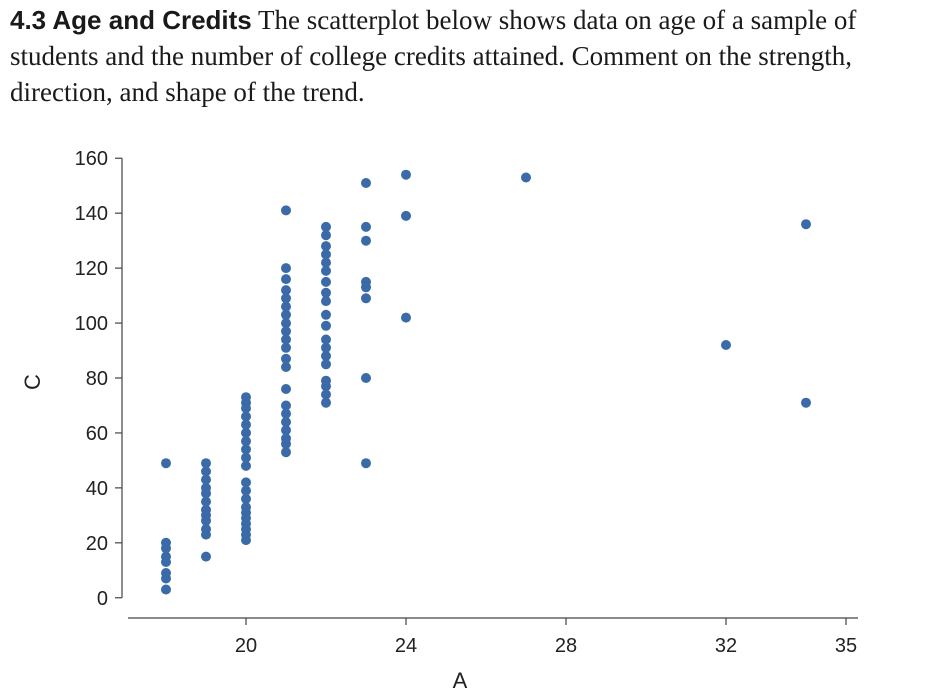 This screenshot has width=950, height=694. I want to click on y-tick-label: 120, so click(91, 269).